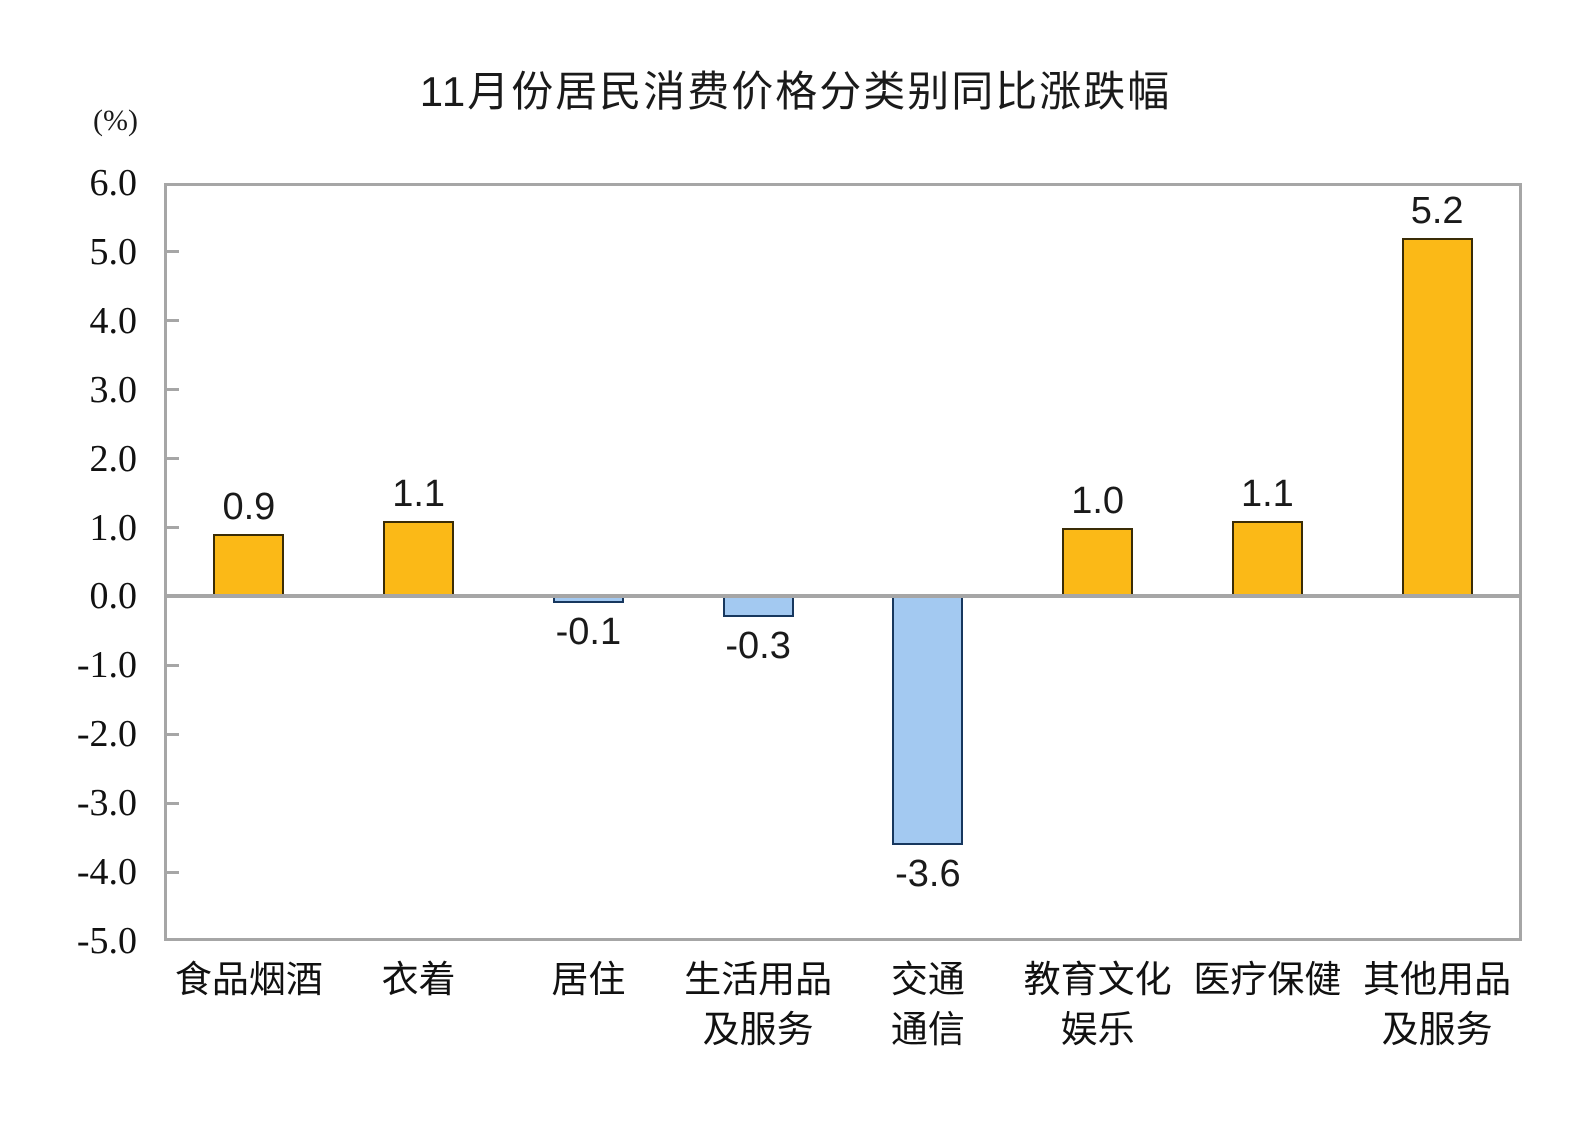 Image resolution: width=1591 pixels, height=1130 pixels. I want to click on zero-line, so click(843, 596).